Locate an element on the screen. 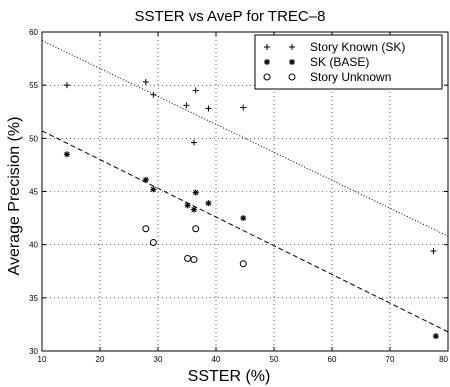 Image resolution: width=450 pixels, height=387 pixels. y-tick-label: 40 is located at coordinates (33, 245).